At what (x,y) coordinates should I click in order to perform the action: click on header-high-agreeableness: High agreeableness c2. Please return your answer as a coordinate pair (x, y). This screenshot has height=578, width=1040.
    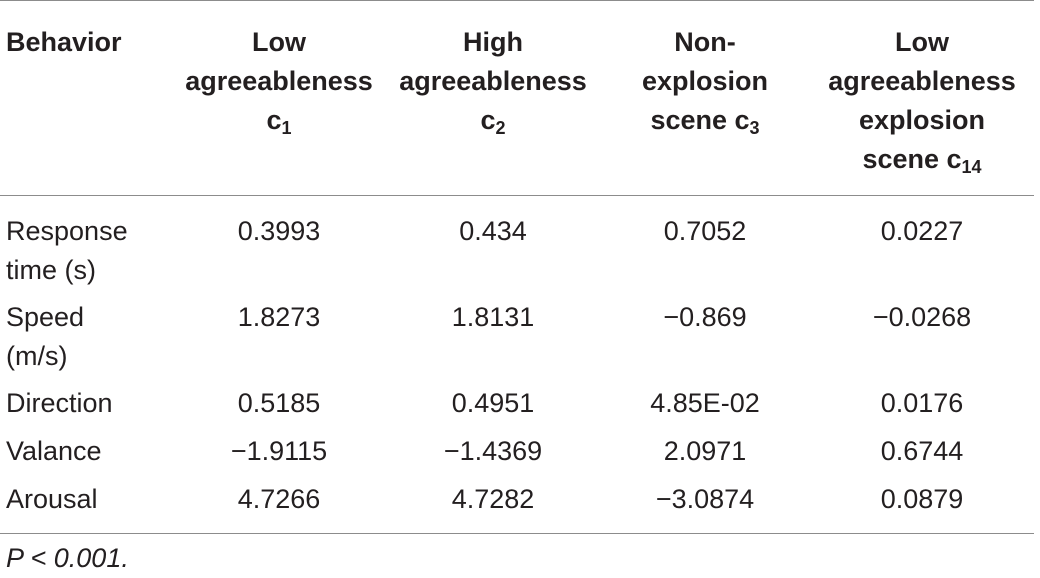
    Looking at the image, I should click on (493, 82).